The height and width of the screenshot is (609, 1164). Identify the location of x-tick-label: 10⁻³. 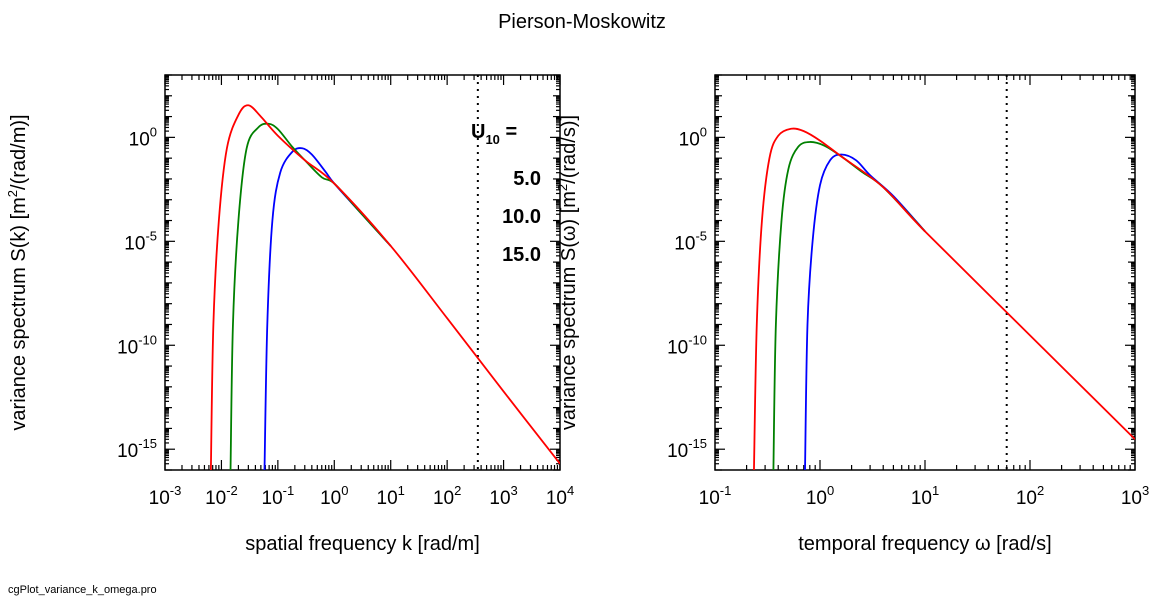
(165, 496).